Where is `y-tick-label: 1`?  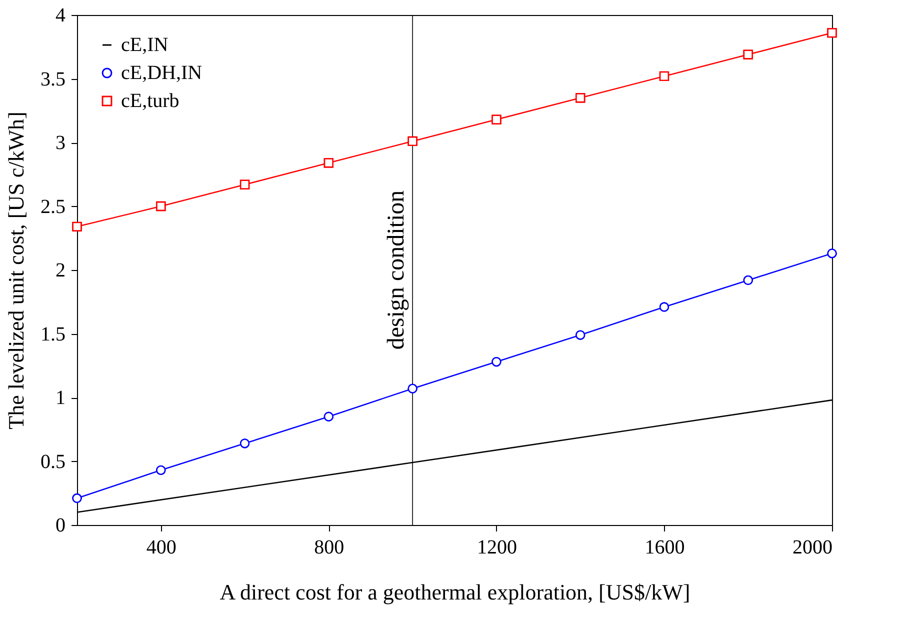 y-tick-label: 1 is located at coordinates (61, 398).